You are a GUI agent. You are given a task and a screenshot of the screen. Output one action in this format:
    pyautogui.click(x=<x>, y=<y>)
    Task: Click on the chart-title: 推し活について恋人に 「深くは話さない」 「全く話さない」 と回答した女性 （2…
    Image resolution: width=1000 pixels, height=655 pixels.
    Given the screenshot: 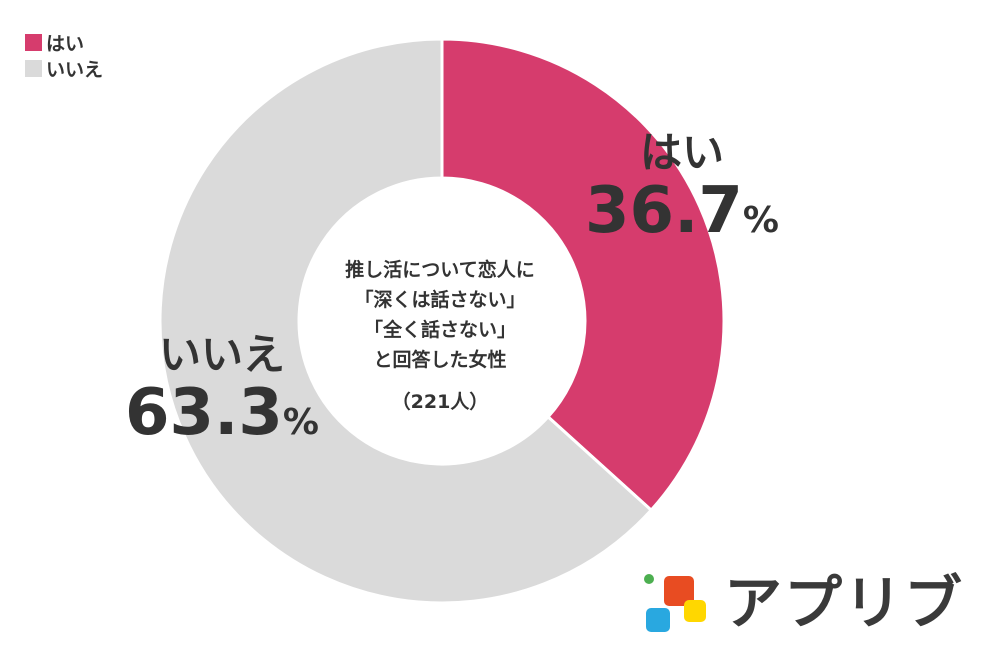 What is the action you would take?
    pyautogui.click(x=440, y=336)
    